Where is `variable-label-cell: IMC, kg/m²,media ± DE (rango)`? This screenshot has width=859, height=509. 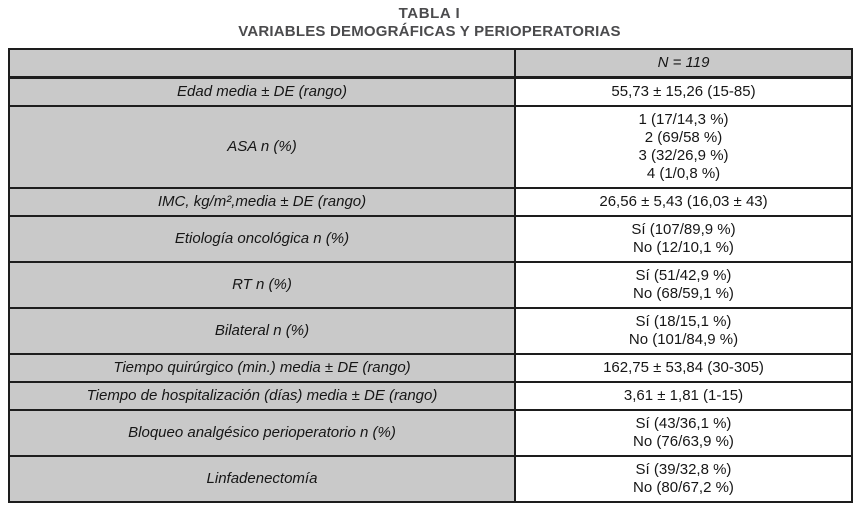
variable-label-cell: IMC, kg/m²,media ± DE (rango) is located at coordinates (262, 202).